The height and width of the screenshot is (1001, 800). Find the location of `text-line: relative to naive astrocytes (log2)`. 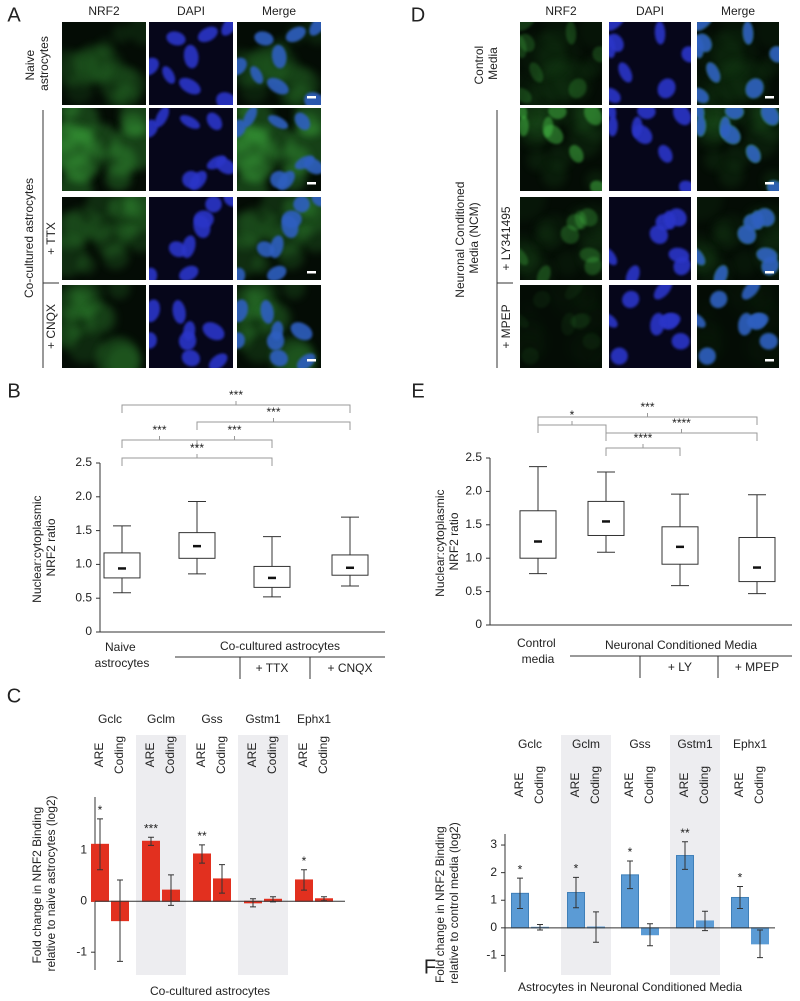

text-line: relative to naive astrocytes (log2) is located at coordinates (51, 883).